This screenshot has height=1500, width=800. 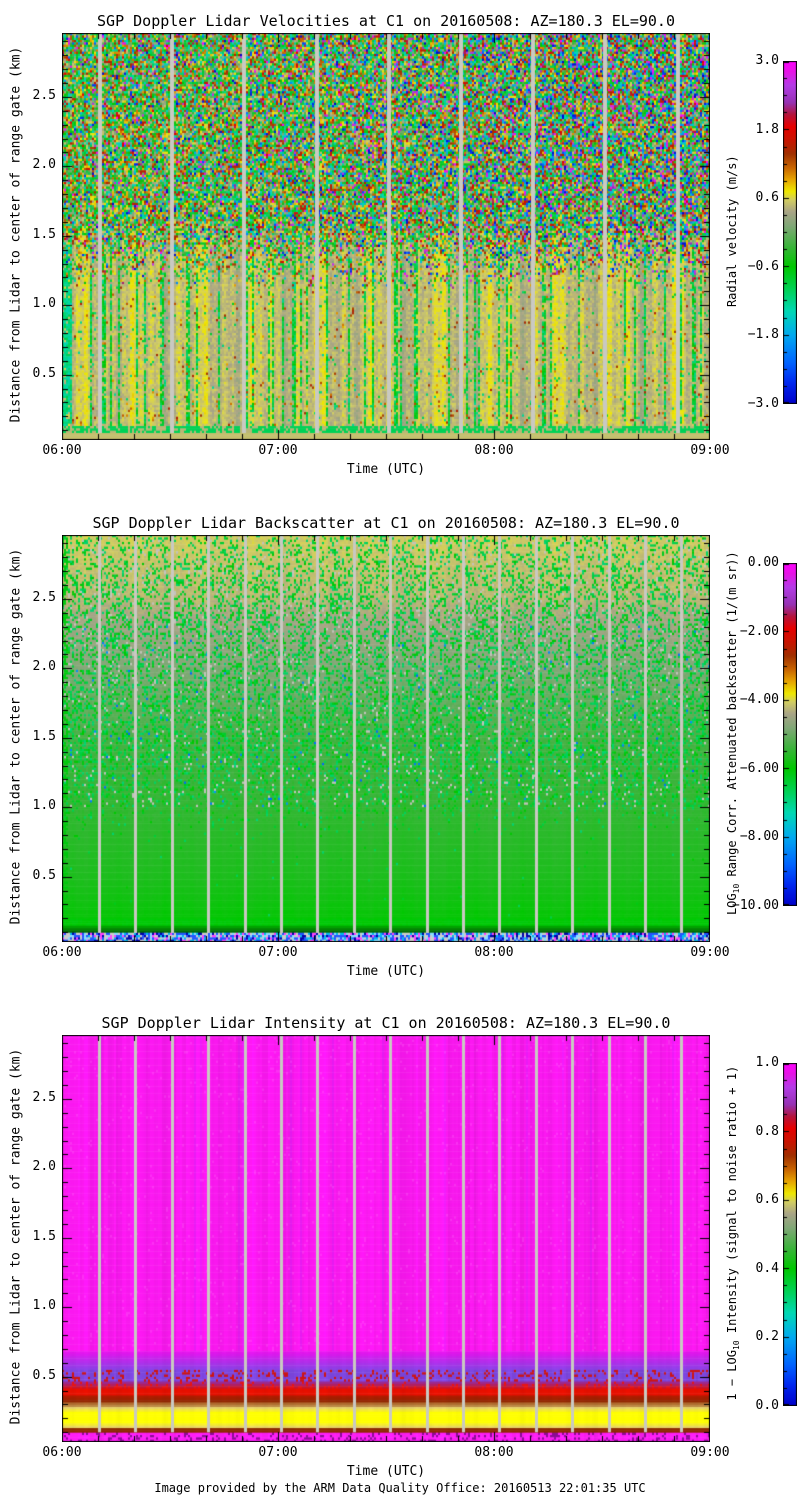 I want to click on colorbar-tick-label: −1.8, so click(x=763, y=334).